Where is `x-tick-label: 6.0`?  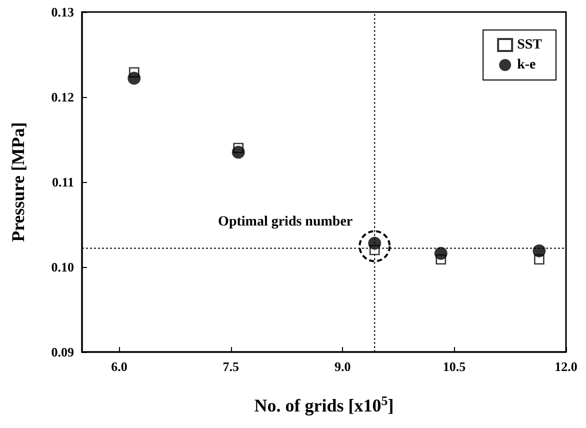 x-tick-label: 6.0 is located at coordinates (119, 366).